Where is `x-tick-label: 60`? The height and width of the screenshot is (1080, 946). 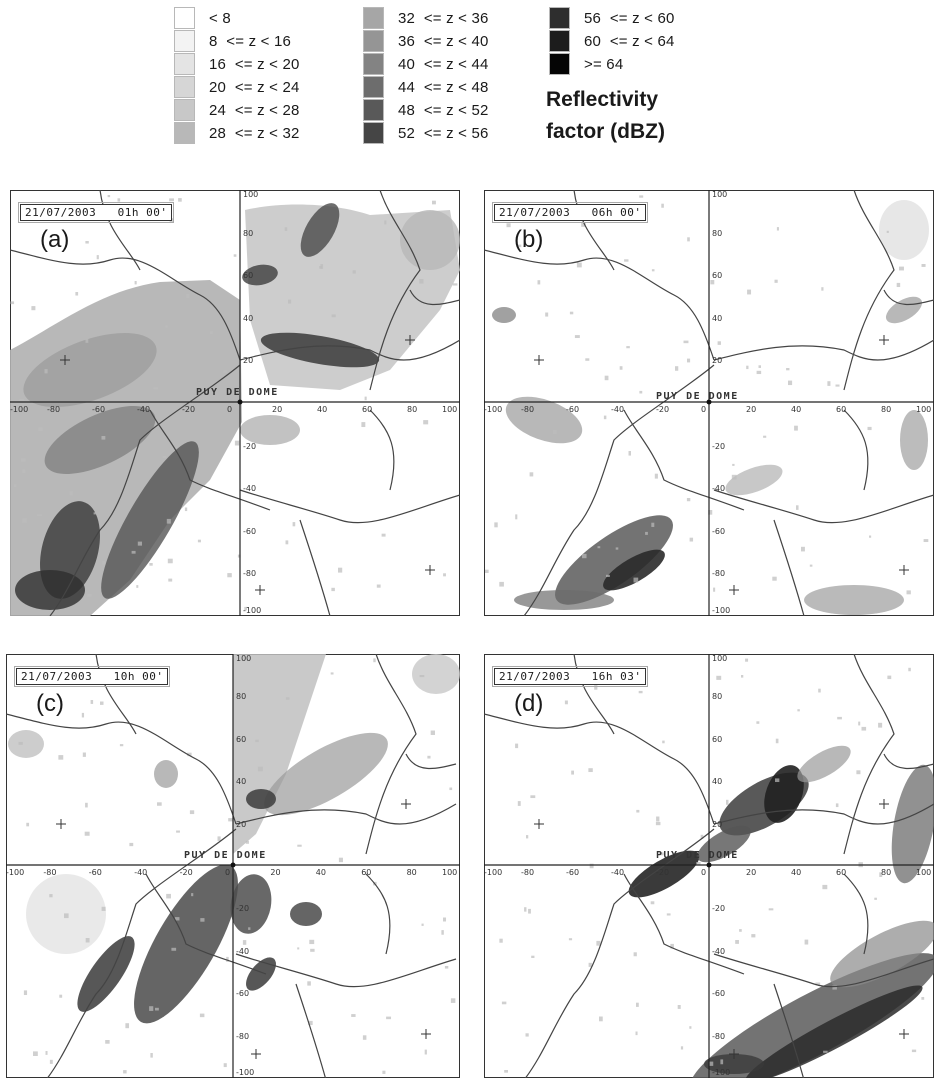
x-tick-label: 60 is located at coordinates (366, 872).